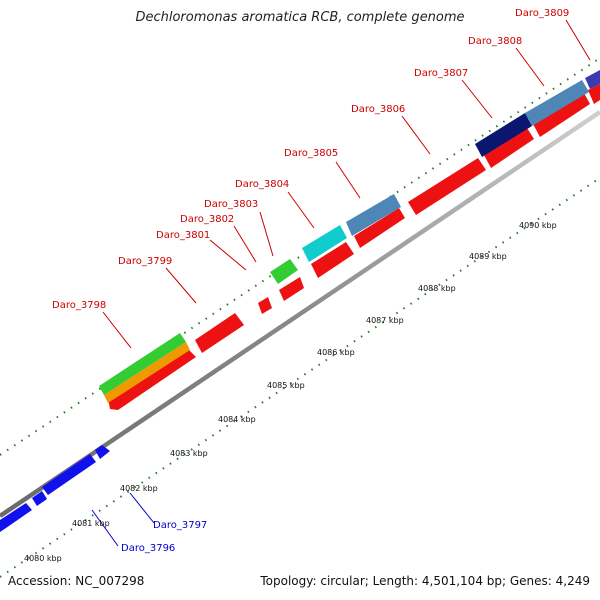 This screenshot has height=600, width=600. What do you see at coordinates (286, 385) in the screenshot?
I see `kbp-label: 4085 kbp` at bounding box center [286, 385].